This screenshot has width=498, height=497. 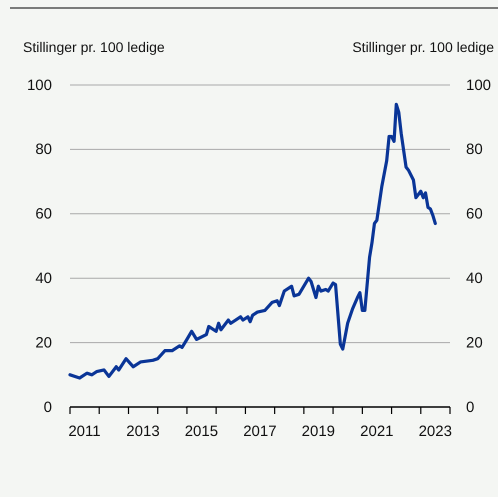 What do you see at coordinates (43, 214) in the screenshot?
I see `y-tick-label: 60` at bounding box center [43, 214].